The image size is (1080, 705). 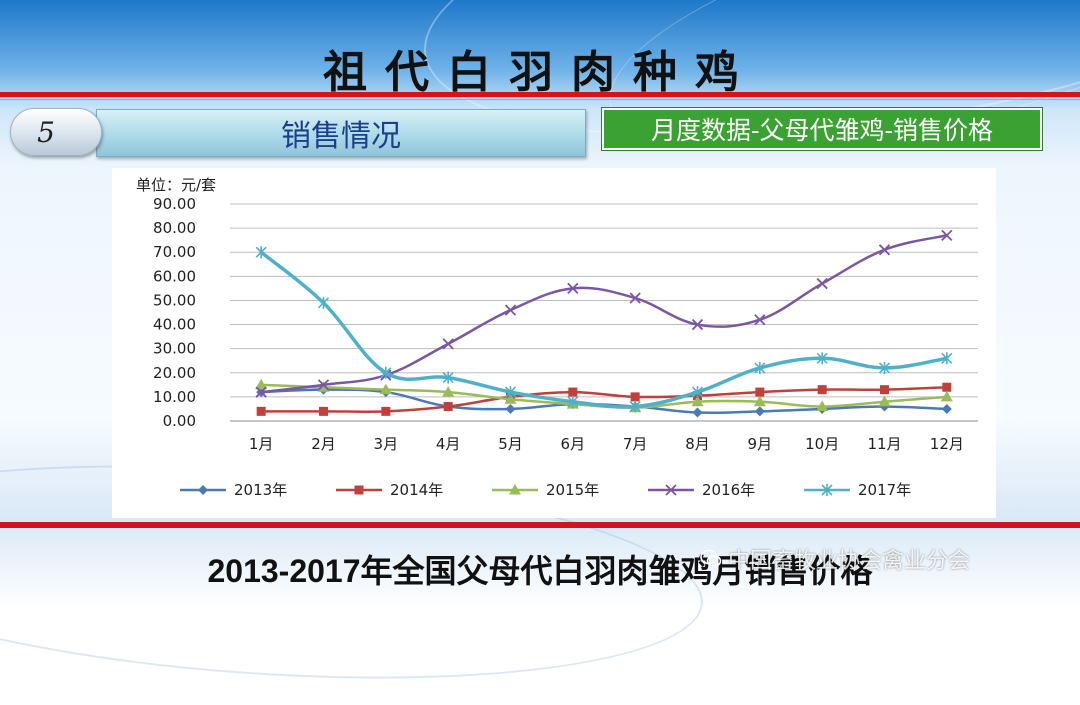 I want to click on legend-item: 2014年, so click(x=389, y=490).